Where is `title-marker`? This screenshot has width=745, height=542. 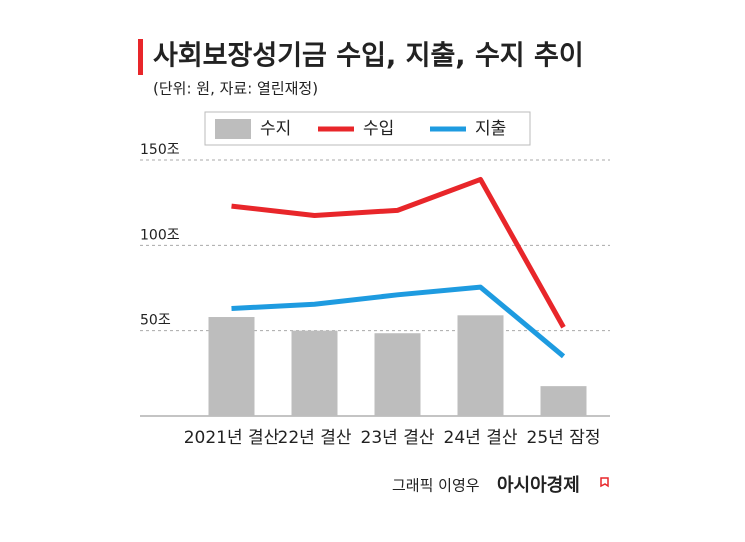 title-marker is located at coordinates (140, 57).